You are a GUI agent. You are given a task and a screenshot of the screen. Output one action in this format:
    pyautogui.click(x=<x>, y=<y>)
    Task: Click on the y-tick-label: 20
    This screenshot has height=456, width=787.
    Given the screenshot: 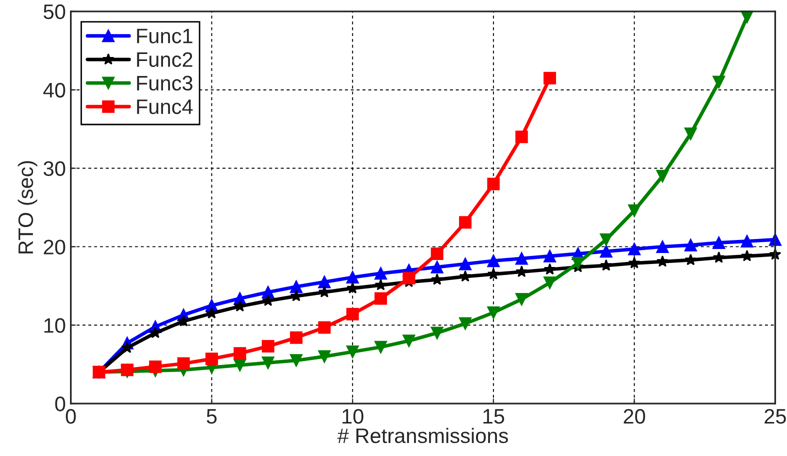 What is the action you would take?
    pyautogui.click(x=55, y=247)
    